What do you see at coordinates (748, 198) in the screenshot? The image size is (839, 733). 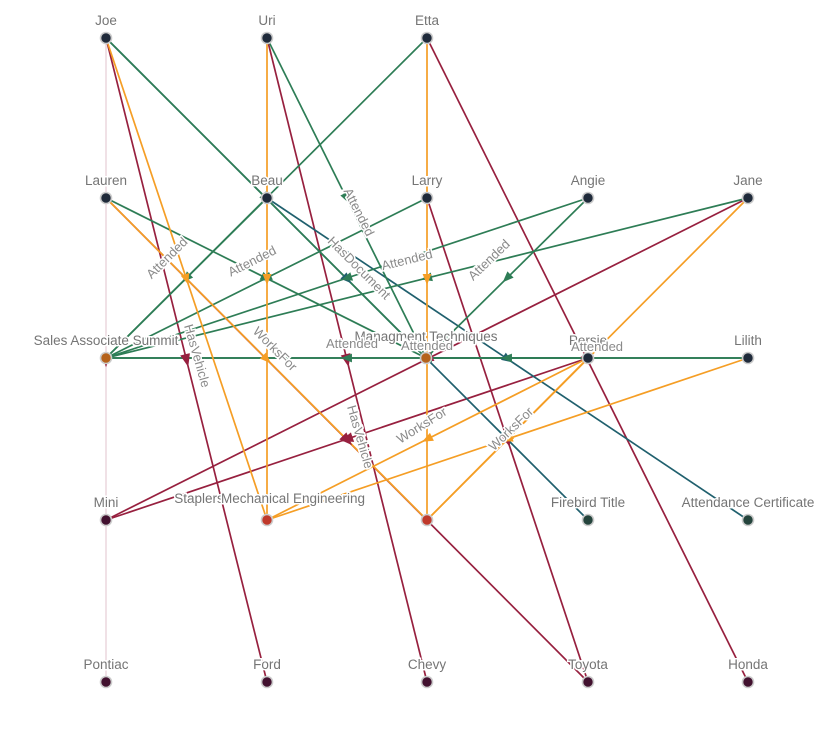 I see `node-jane` at bounding box center [748, 198].